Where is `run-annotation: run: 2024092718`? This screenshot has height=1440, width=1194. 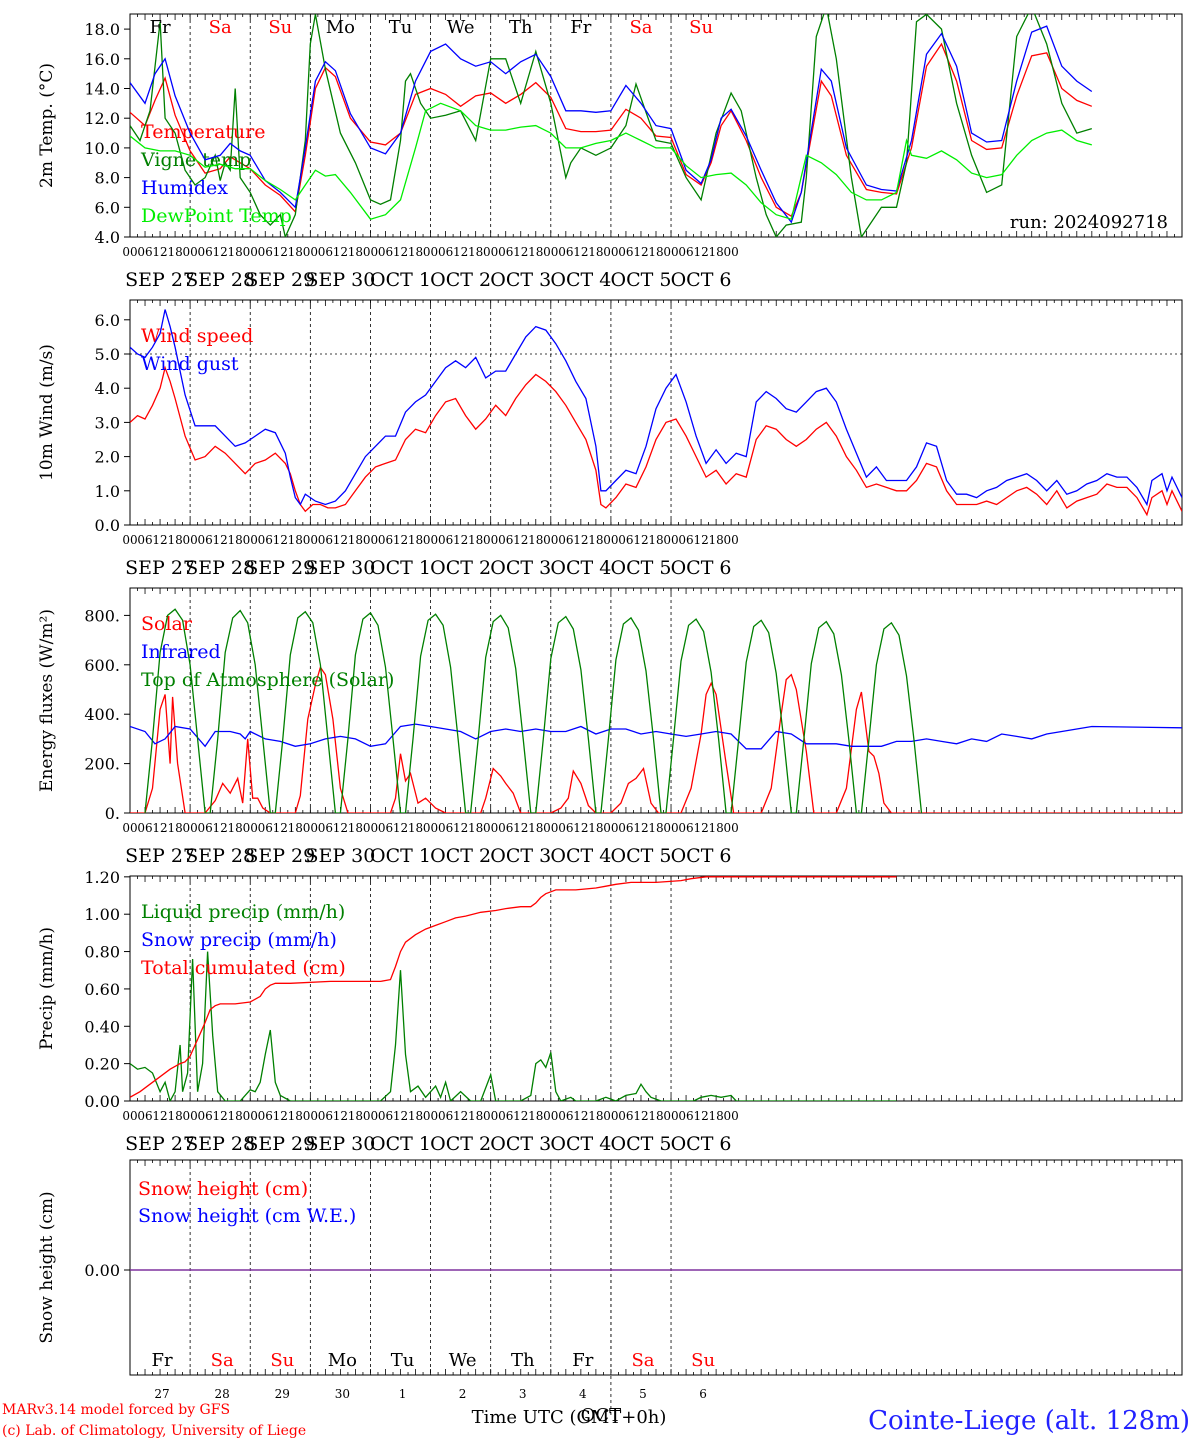 run-annotation: run: 2024092718 is located at coordinates (1089, 222).